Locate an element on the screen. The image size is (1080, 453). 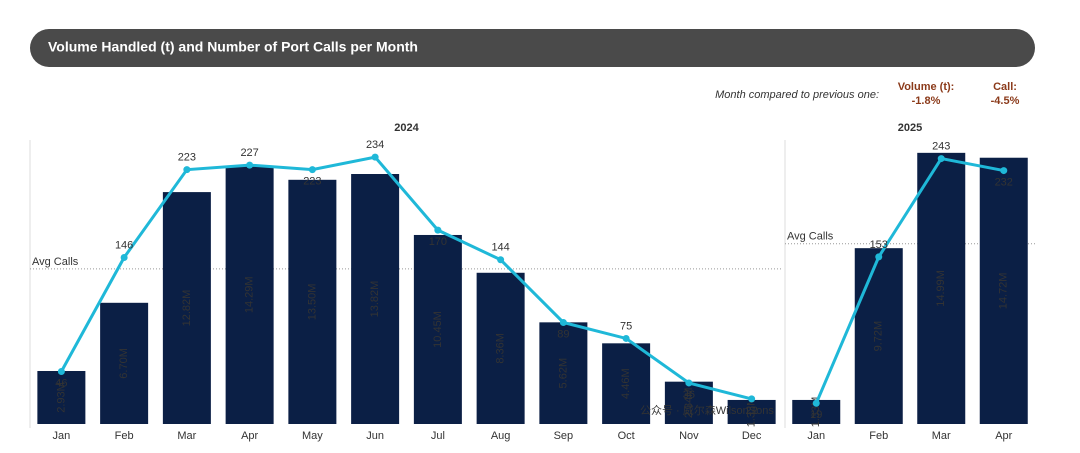
bar-value-label: 9.72M is located at coordinates (879, 336).